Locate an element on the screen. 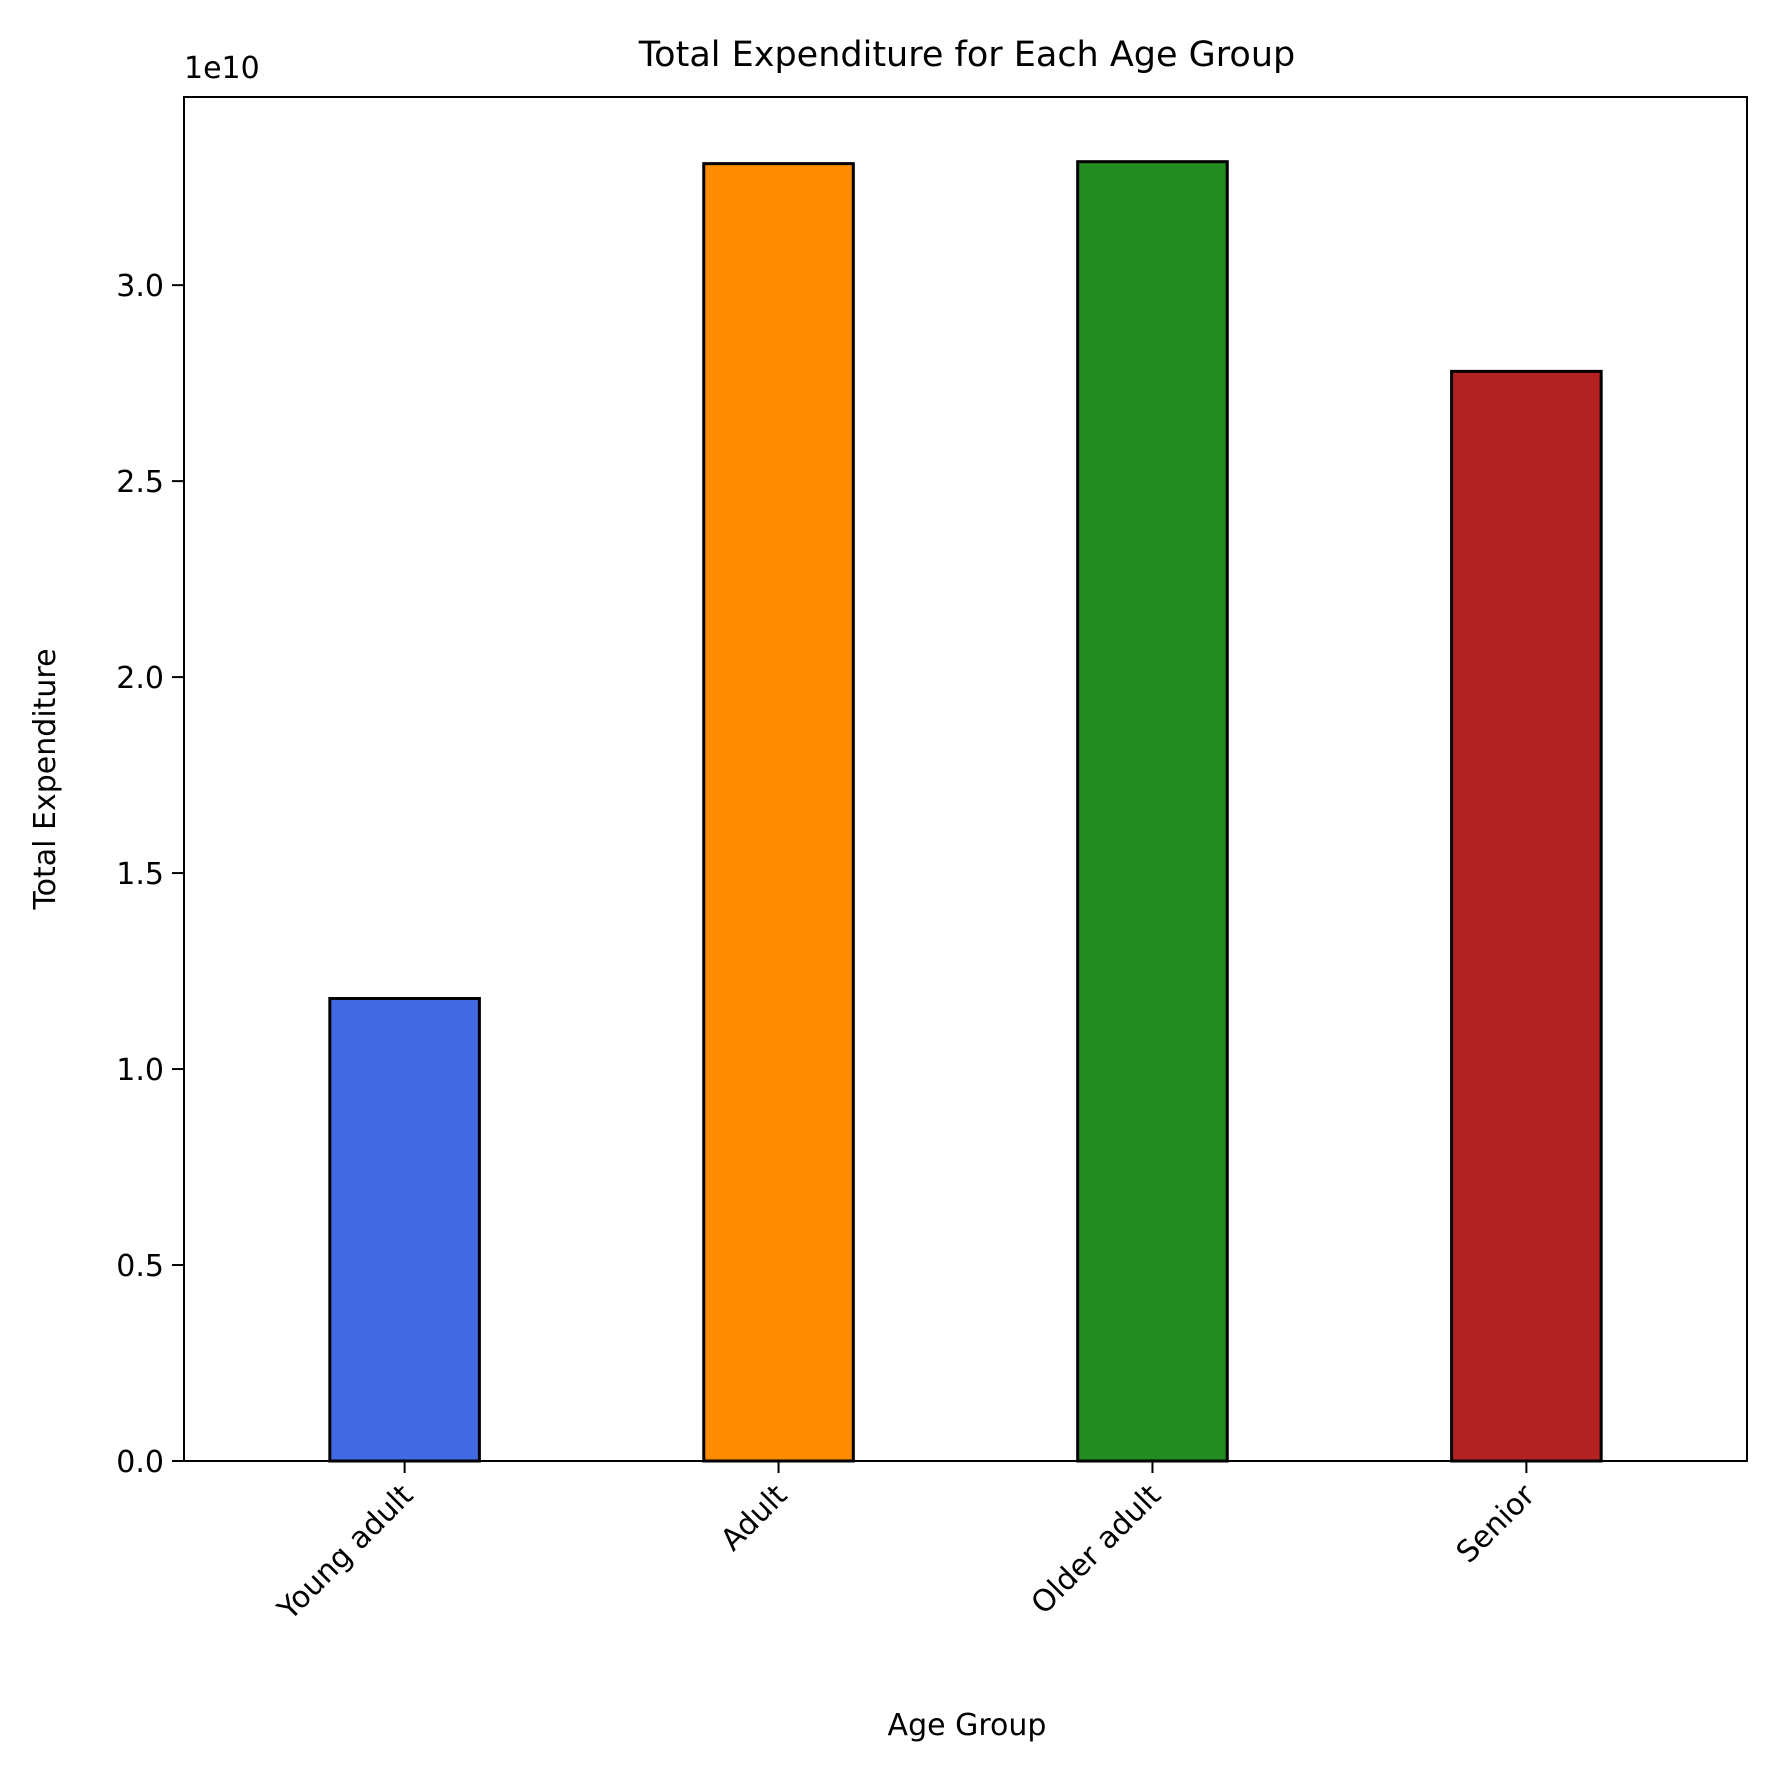  y-tick-label: 1.5 is located at coordinates (140, 874).